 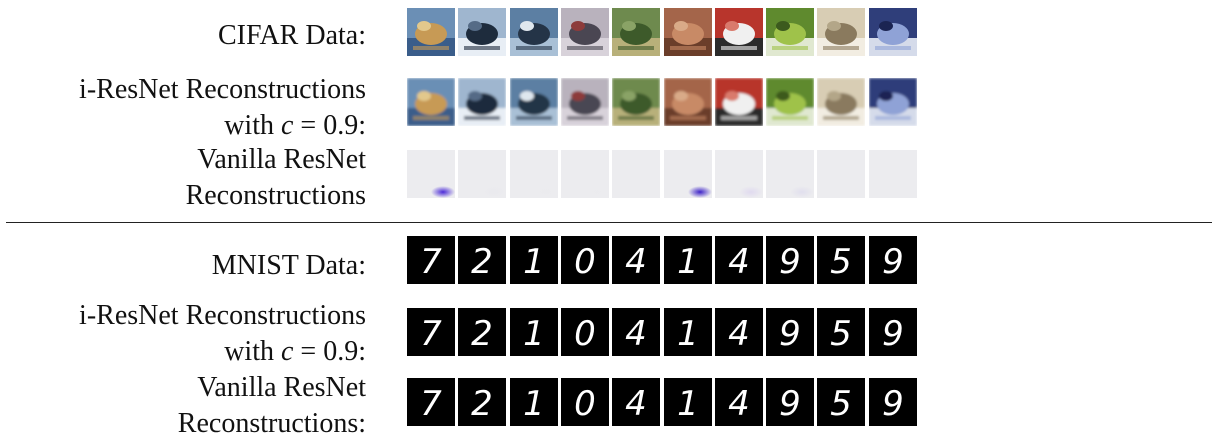 I want to click on label-cifar-data: CIFAR Data:, so click(x=291, y=35).